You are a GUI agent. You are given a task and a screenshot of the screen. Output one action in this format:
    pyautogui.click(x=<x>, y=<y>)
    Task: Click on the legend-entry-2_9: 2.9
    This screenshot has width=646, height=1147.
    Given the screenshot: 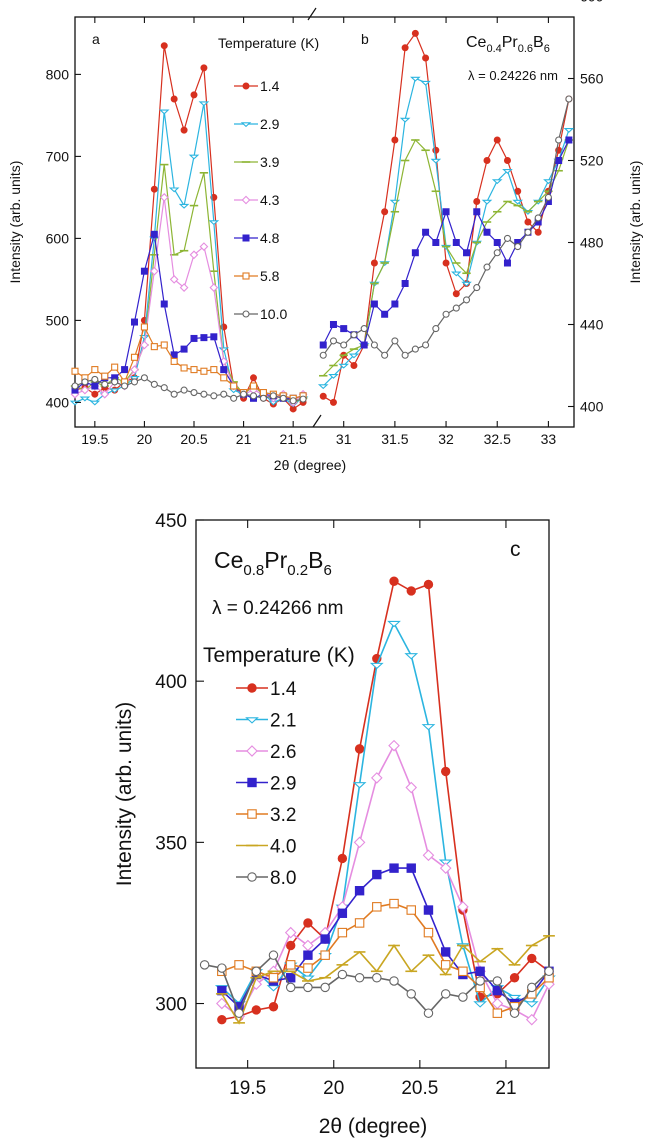 What is the action you would take?
    pyautogui.click(x=257, y=124)
    